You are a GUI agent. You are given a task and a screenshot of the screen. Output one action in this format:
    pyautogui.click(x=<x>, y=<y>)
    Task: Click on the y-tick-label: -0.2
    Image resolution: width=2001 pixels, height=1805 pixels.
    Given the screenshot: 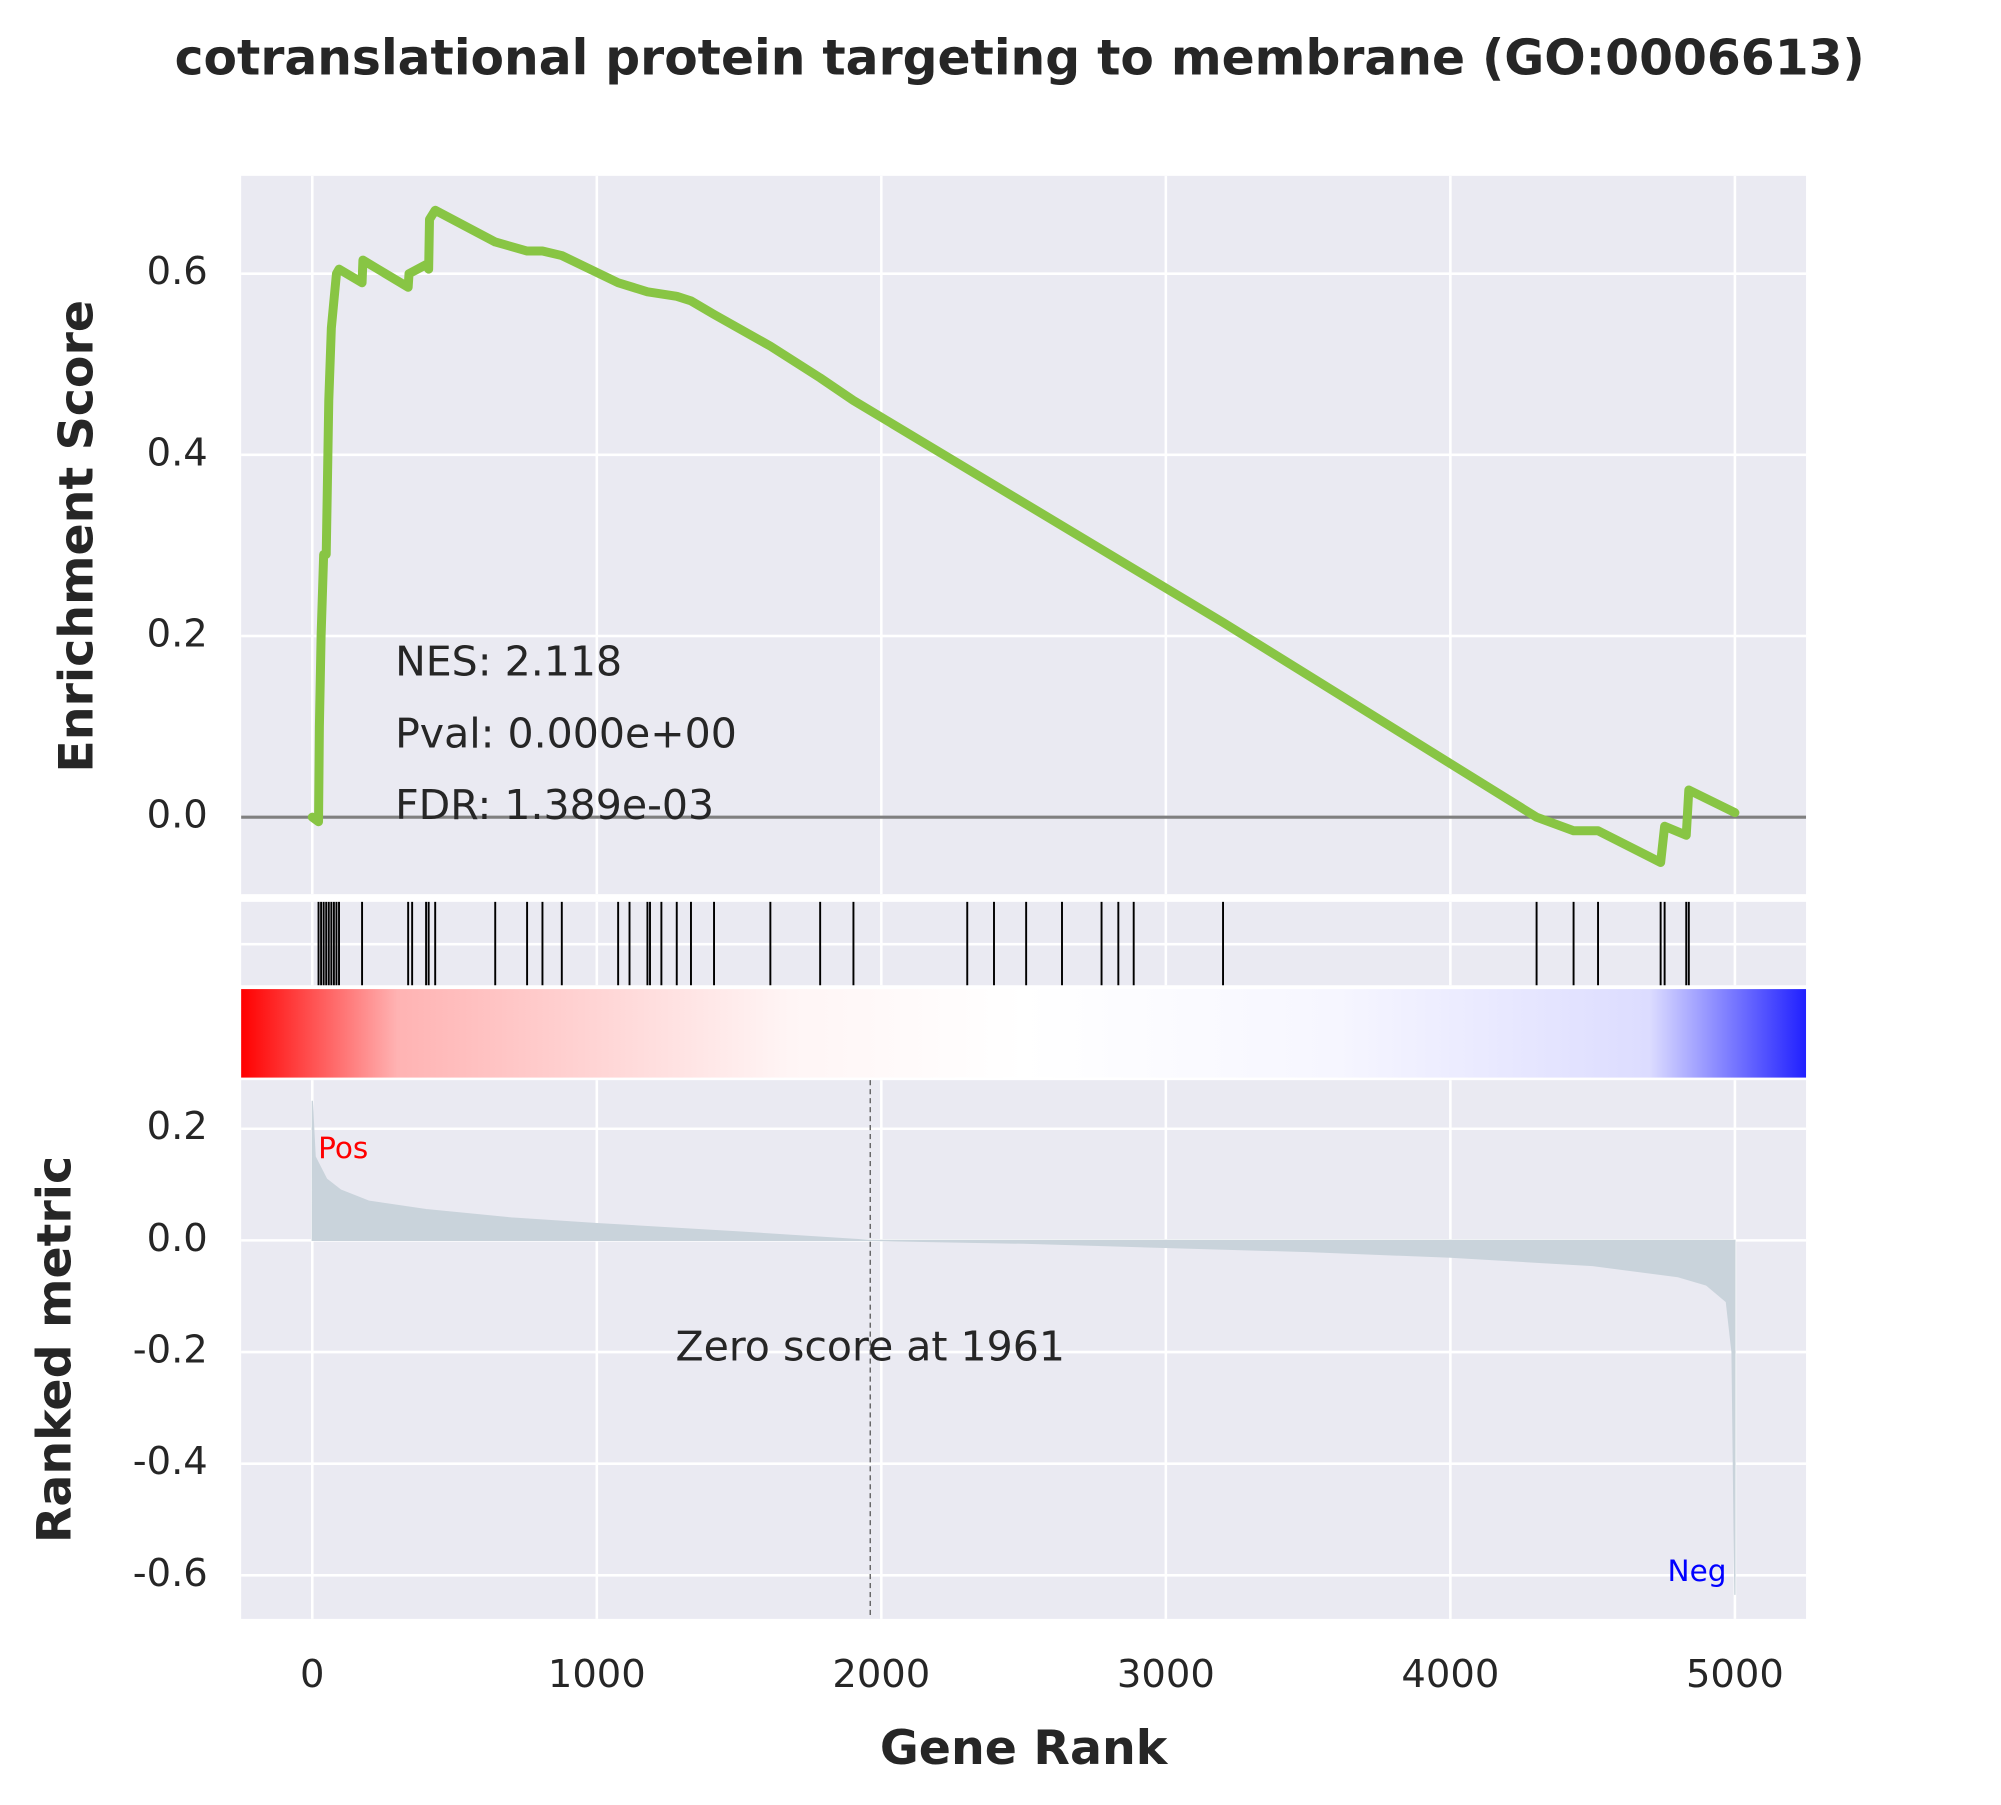 What is the action you would take?
    pyautogui.click(x=170, y=1350)
    